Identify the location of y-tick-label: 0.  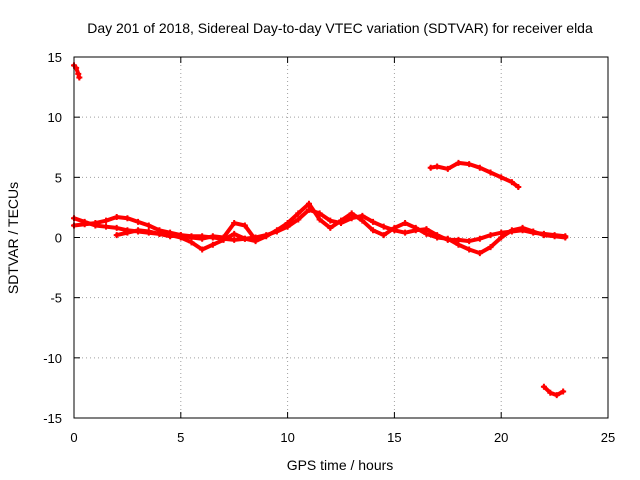
(58, 238).